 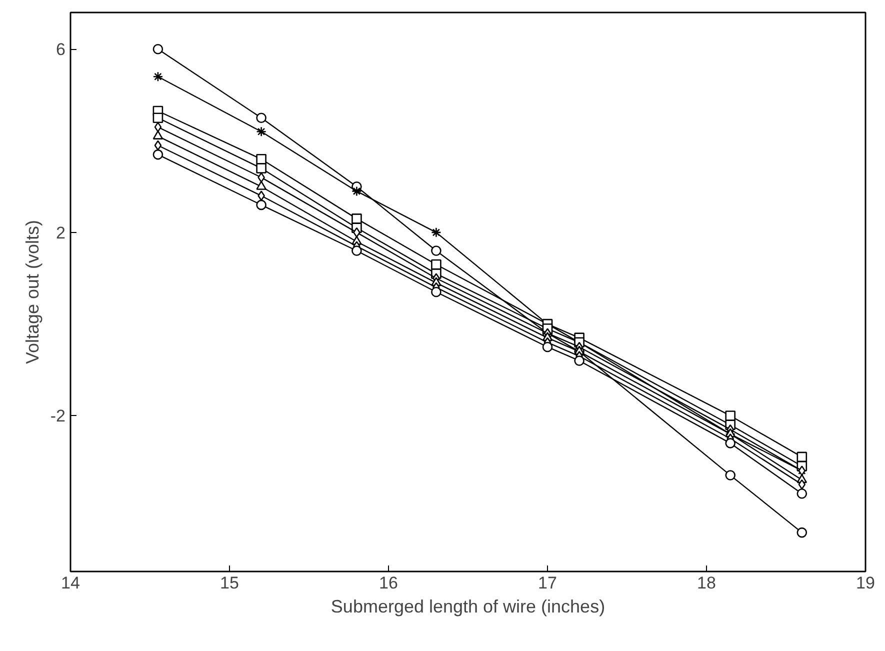 What do you see at coordinates (706, 583) in the screenshot?
I see `x-tick-label: 18` at bounding box center [706, 583].